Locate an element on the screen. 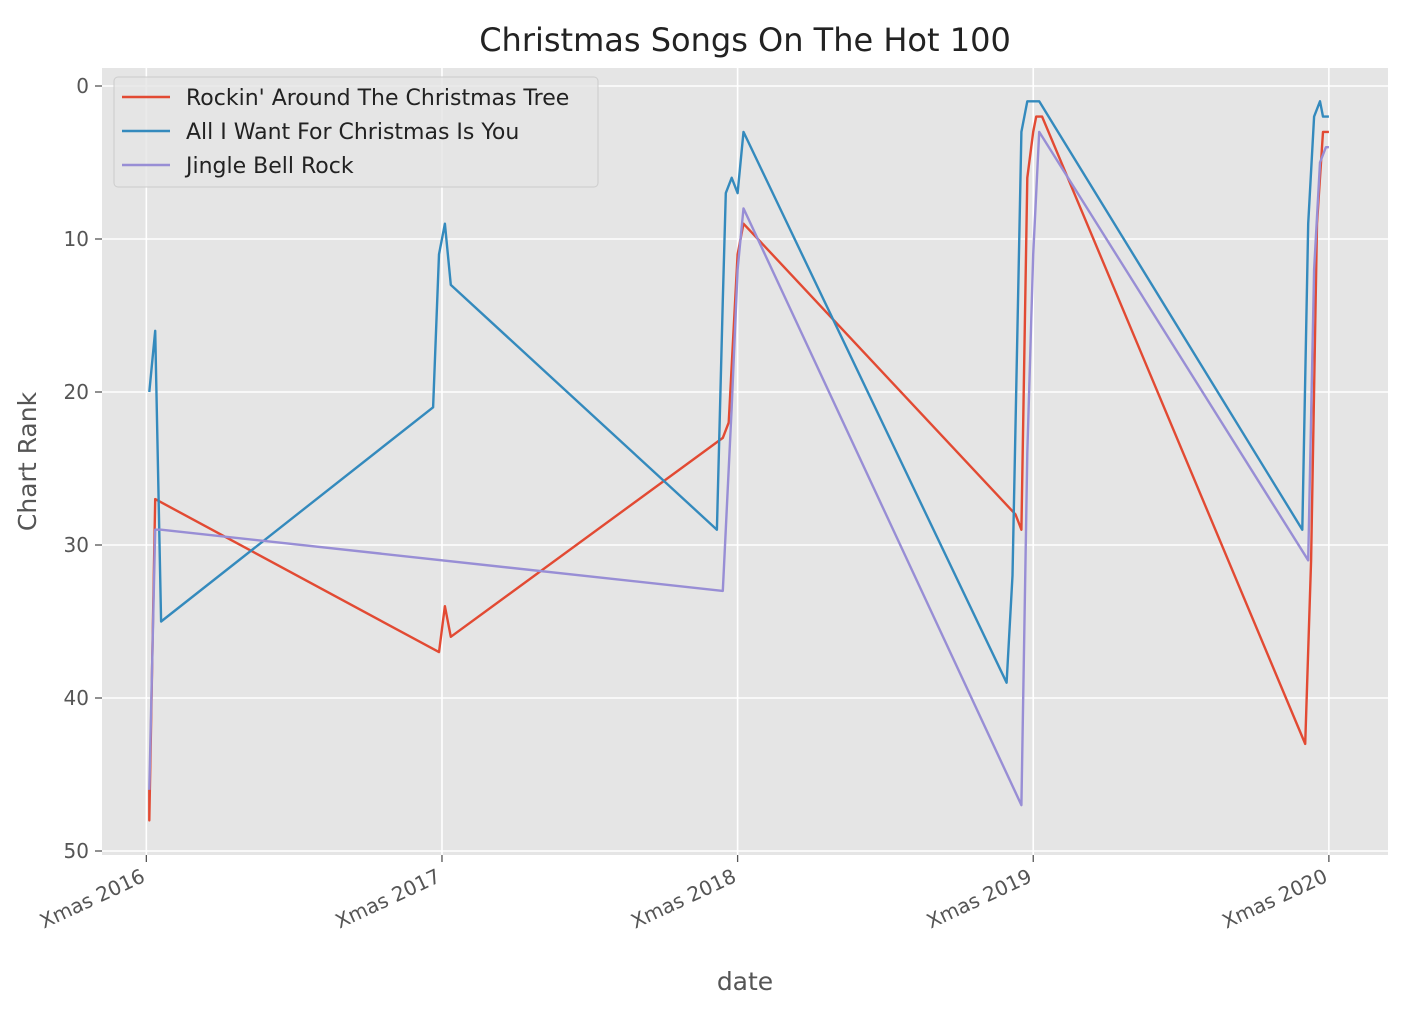 The width and height of the screenshot is (1426, 1010). y-tick-label: 10 is located at coordinates (76, 239).